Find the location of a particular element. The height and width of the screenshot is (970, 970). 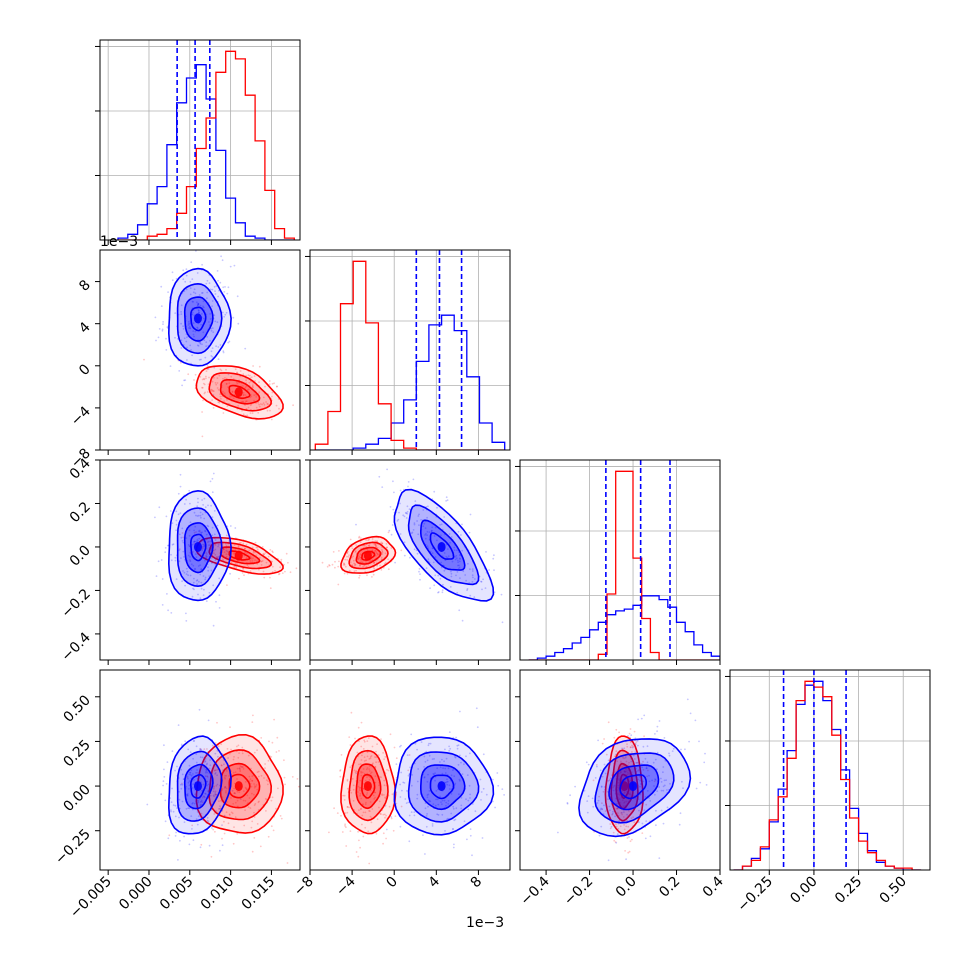

panel-content is located at coordinates (419, 786).